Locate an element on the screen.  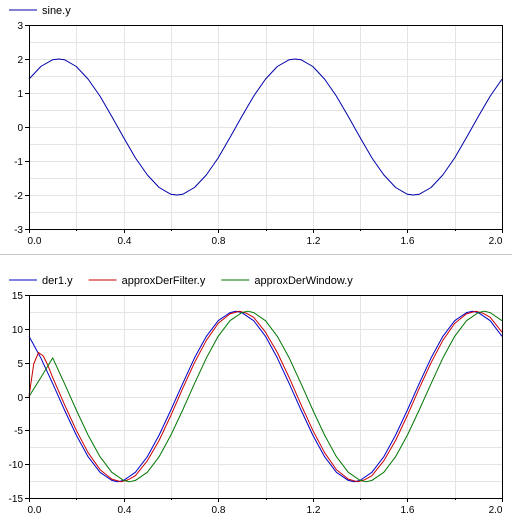
top-plot-legend: sine.y is located at coordinates (40, 11).